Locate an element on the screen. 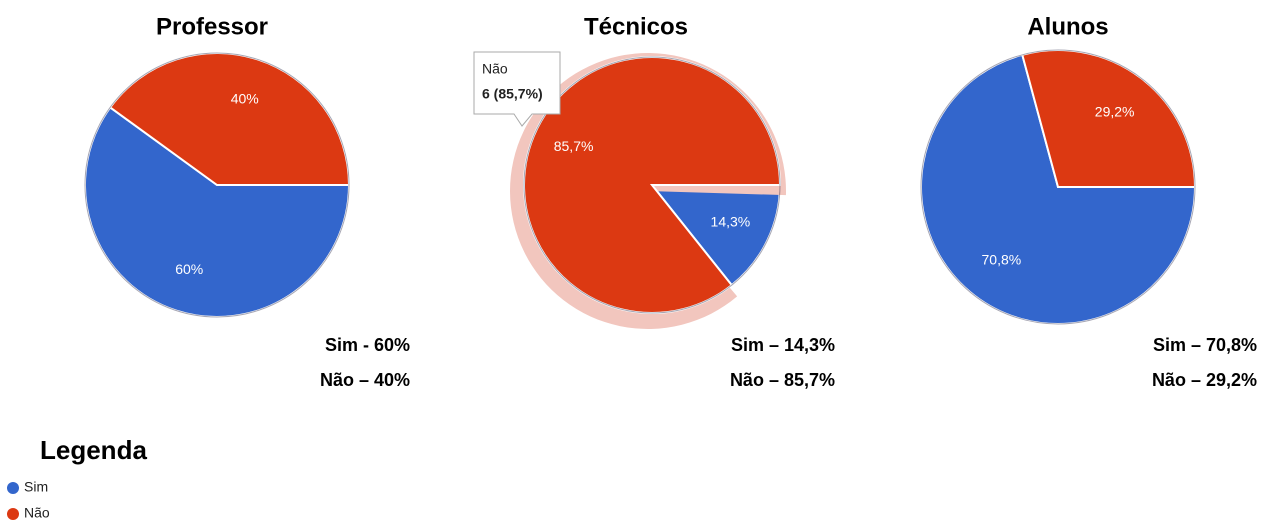 The width and height of the screenshot is (1269, 529). tooltip-text: 6 (85,7%) is located at coordinates (512, 94).